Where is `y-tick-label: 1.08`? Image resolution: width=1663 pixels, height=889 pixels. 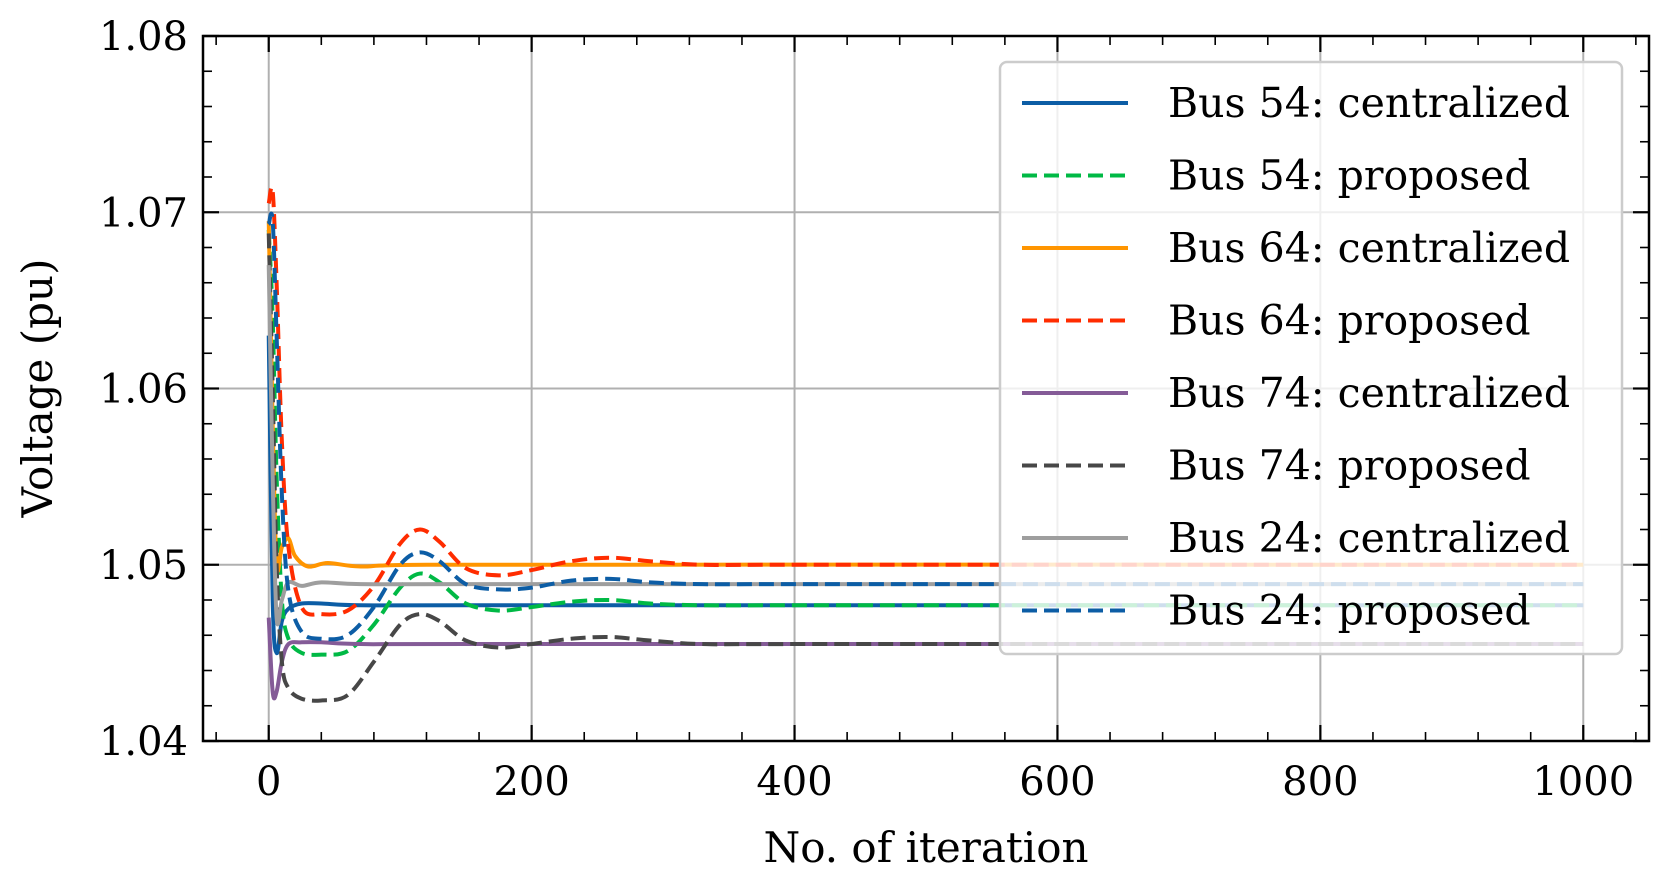
y-tick-label: 1.08 is located at coordinates (143, 37).